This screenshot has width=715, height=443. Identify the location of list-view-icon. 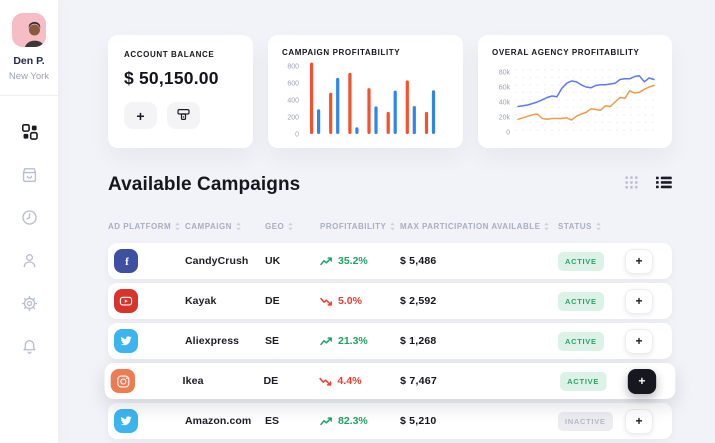
(664, 185).